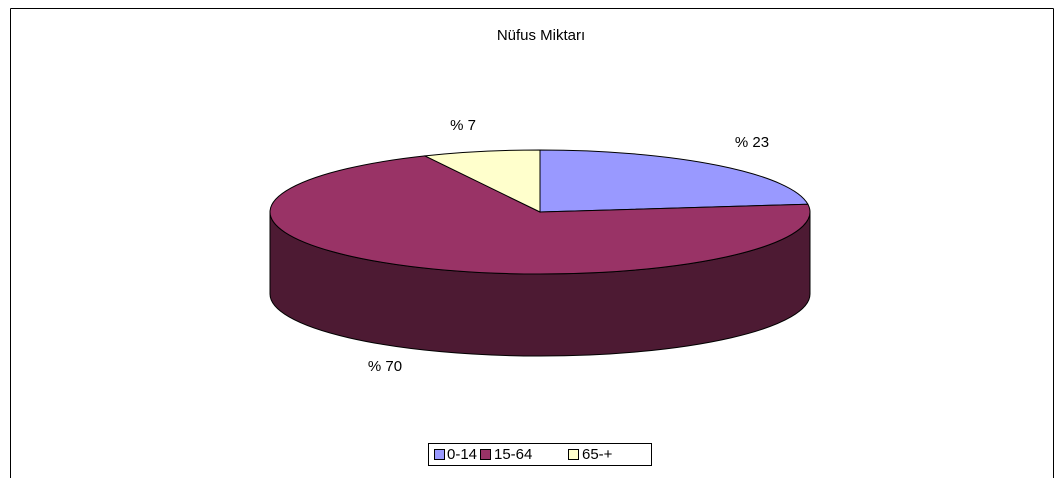  What do you see at coordinates (752, 142) in the screenshot?
I see `data-label: % 23` at bounding box center [752, 142].